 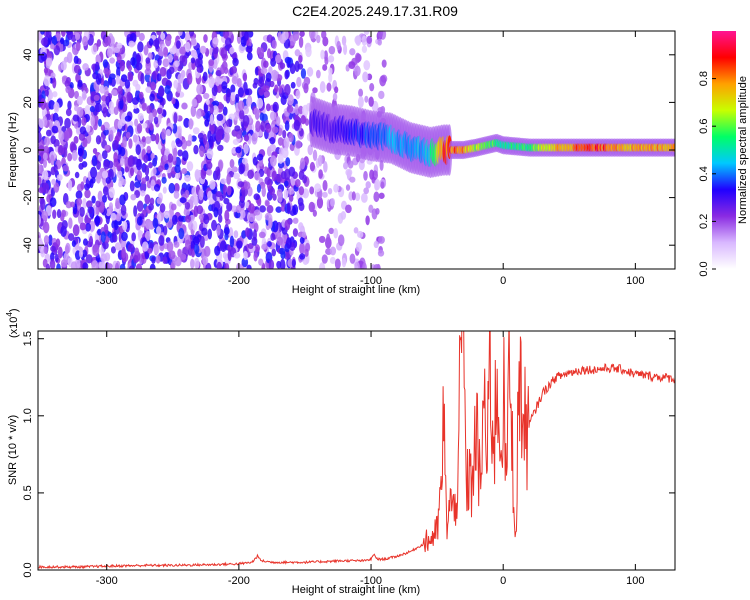 What do you see at coordinates (14, 327) in the screenshot?
I see `snr-scale-prefix: (x10` at bounding box center [14, 327].